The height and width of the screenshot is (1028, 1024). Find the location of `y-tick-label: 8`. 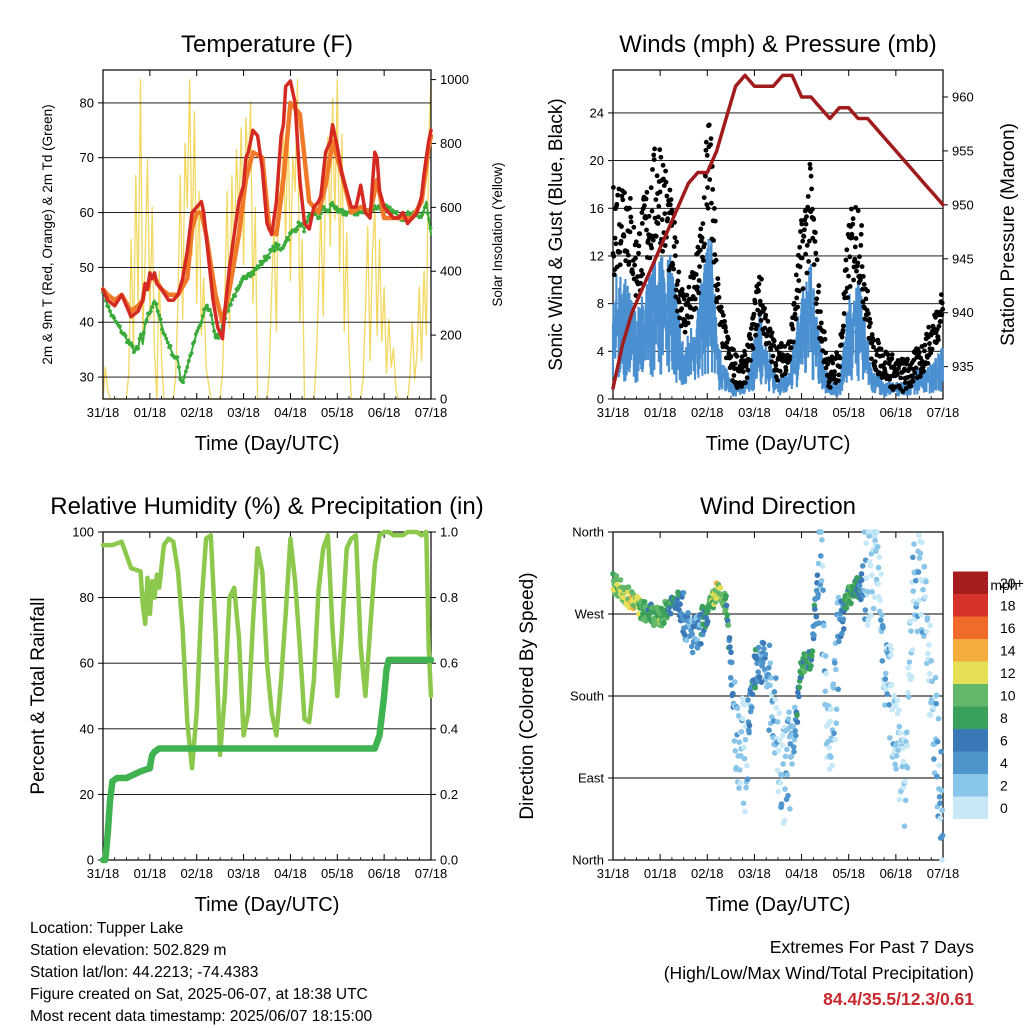

y-tick-label: 8 is located at coordinates (600, 303).